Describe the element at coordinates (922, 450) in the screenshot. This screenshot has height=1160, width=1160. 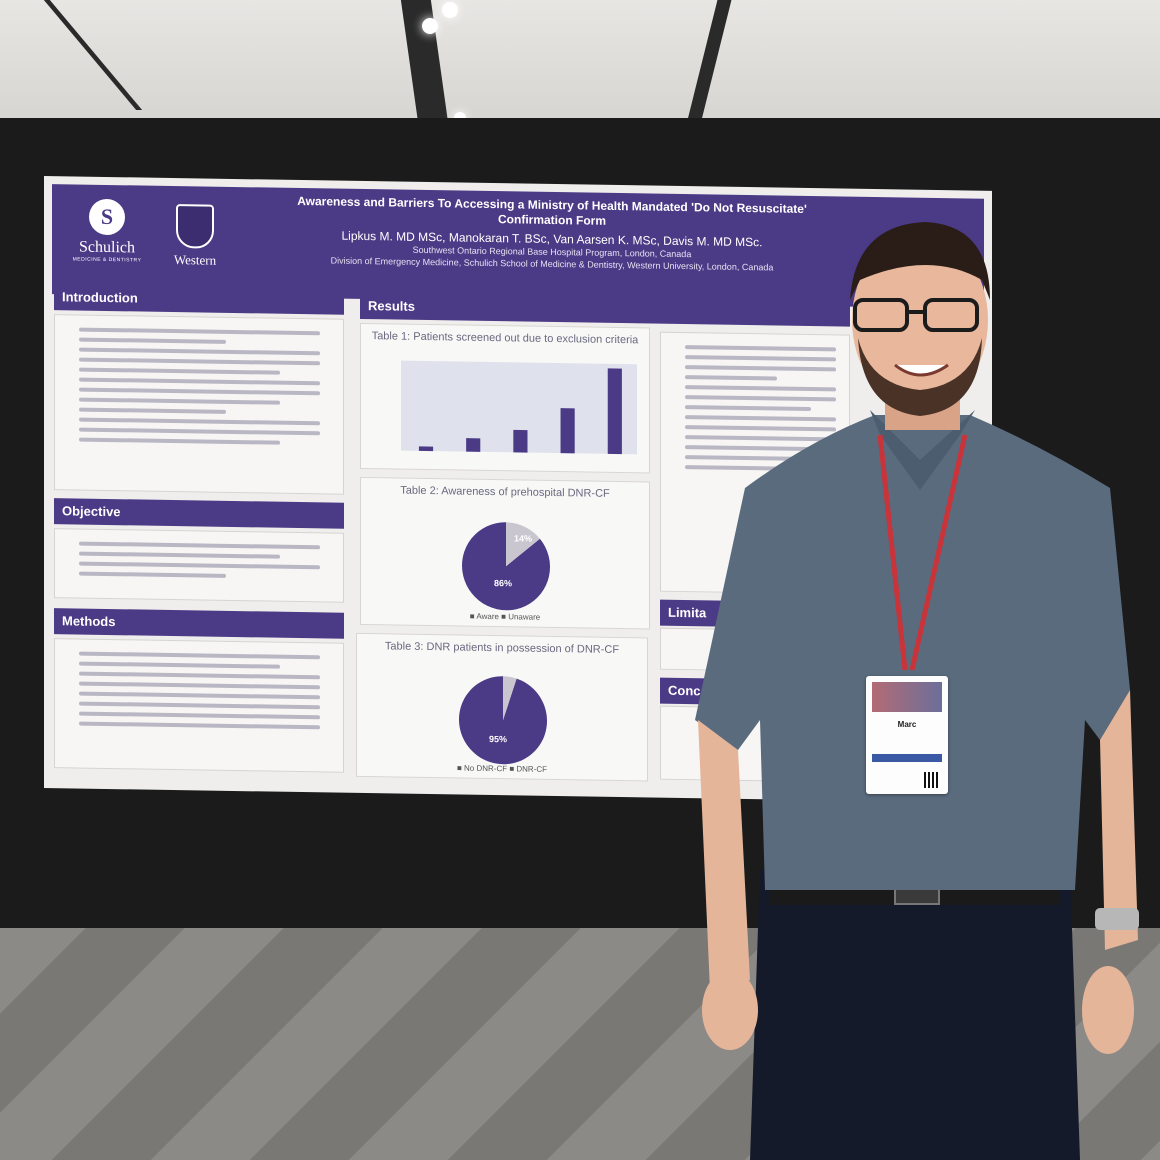
I see `shirt-collar` at that location.